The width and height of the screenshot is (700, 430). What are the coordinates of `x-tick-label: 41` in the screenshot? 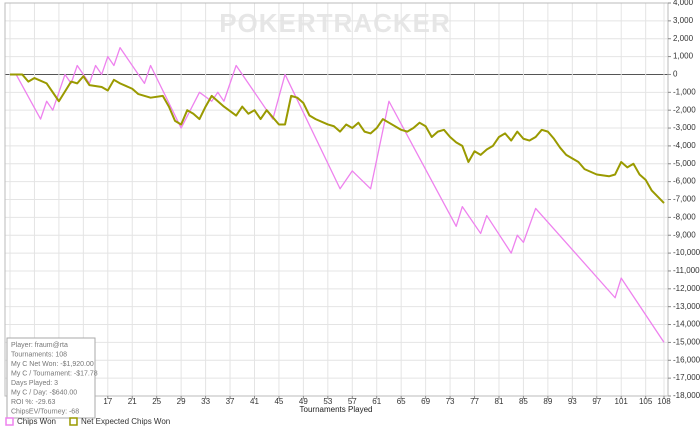 It's located at (254, 401).